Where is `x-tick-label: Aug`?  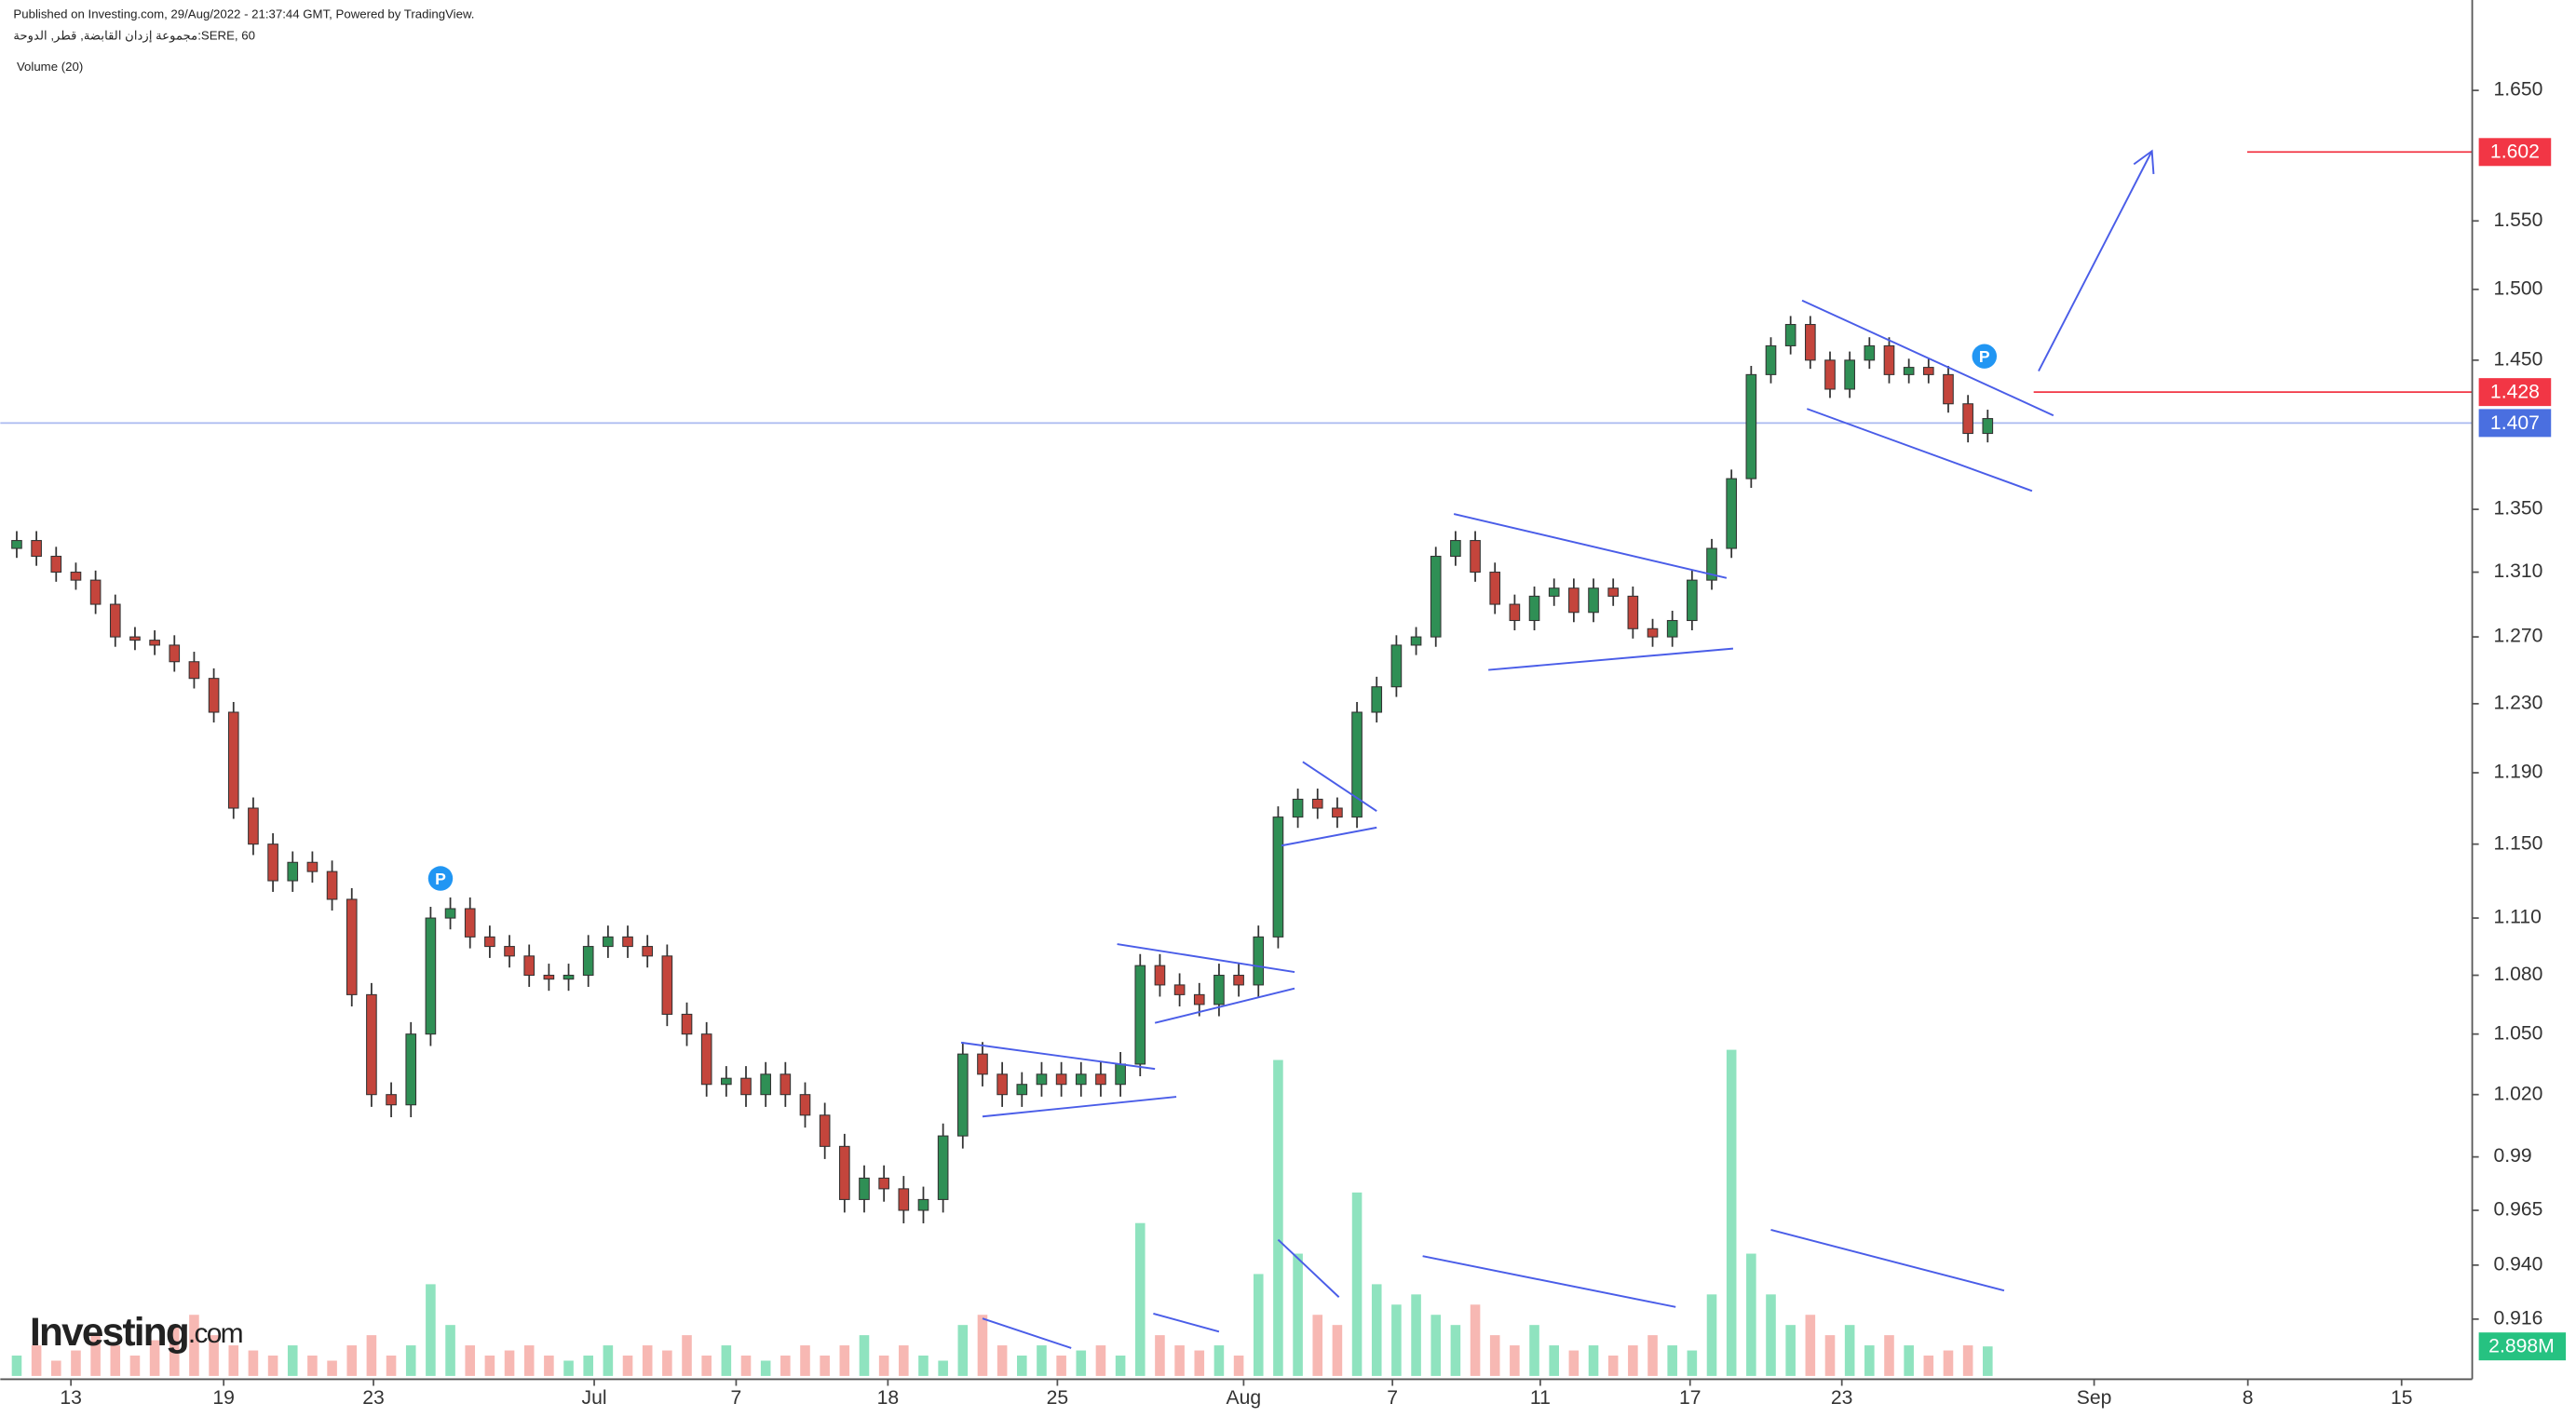
x-tick-label: Aug is located at coordinates (1244, 1398).